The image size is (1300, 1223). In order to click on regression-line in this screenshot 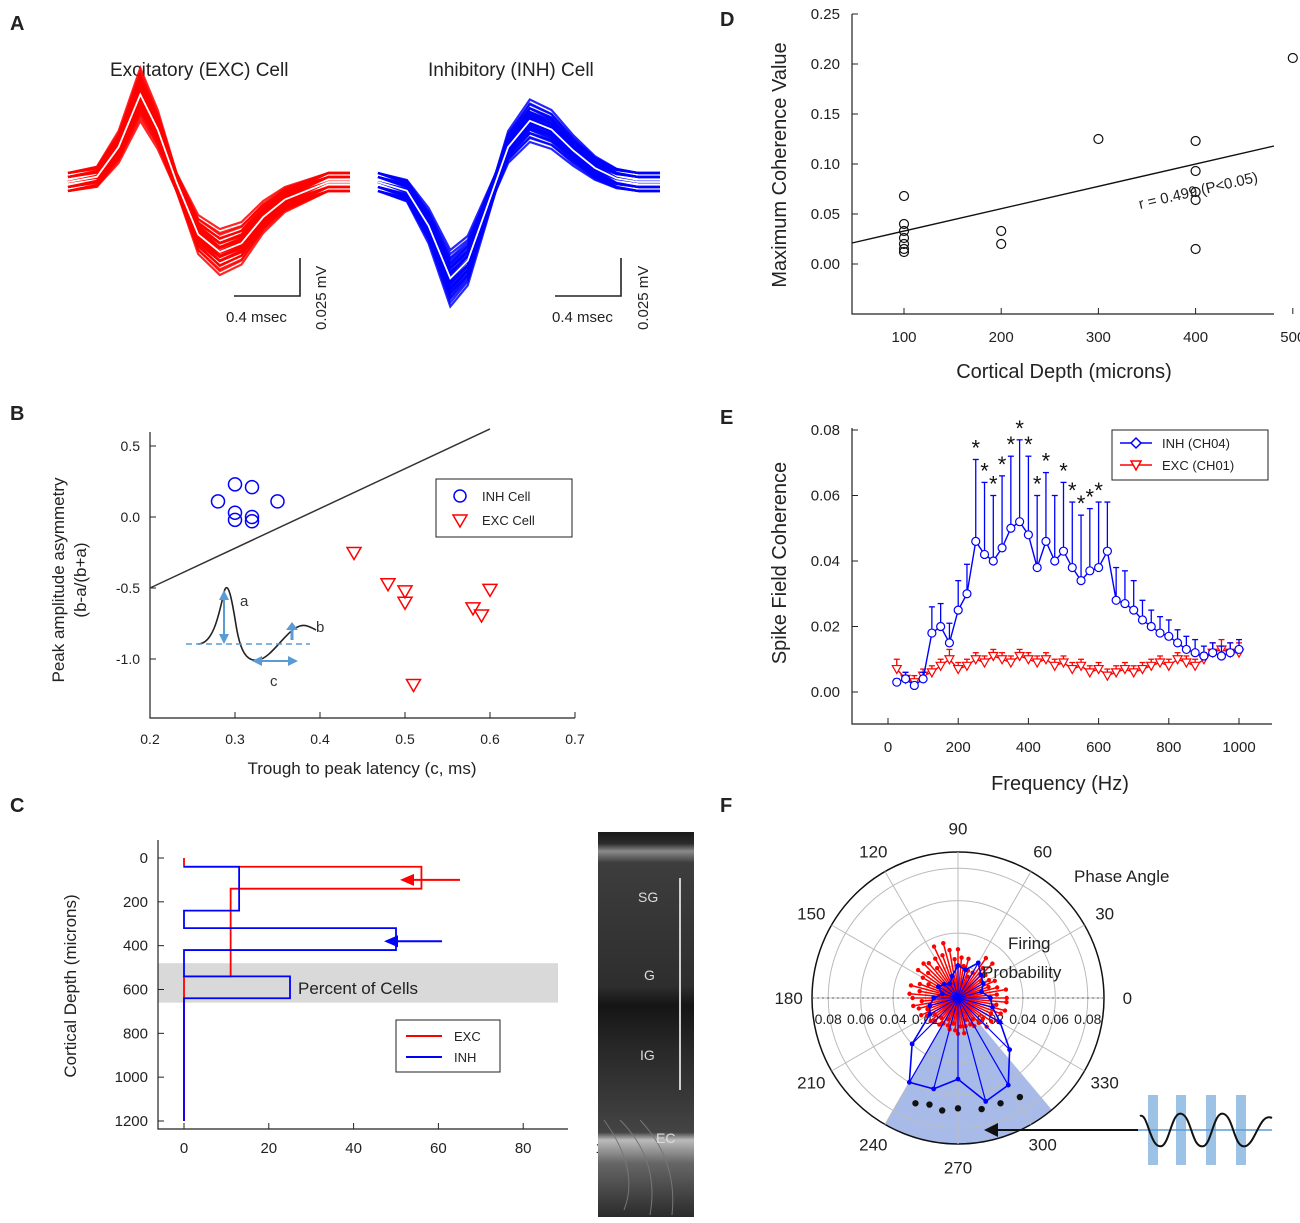, I will do `click(1063, 194)`.